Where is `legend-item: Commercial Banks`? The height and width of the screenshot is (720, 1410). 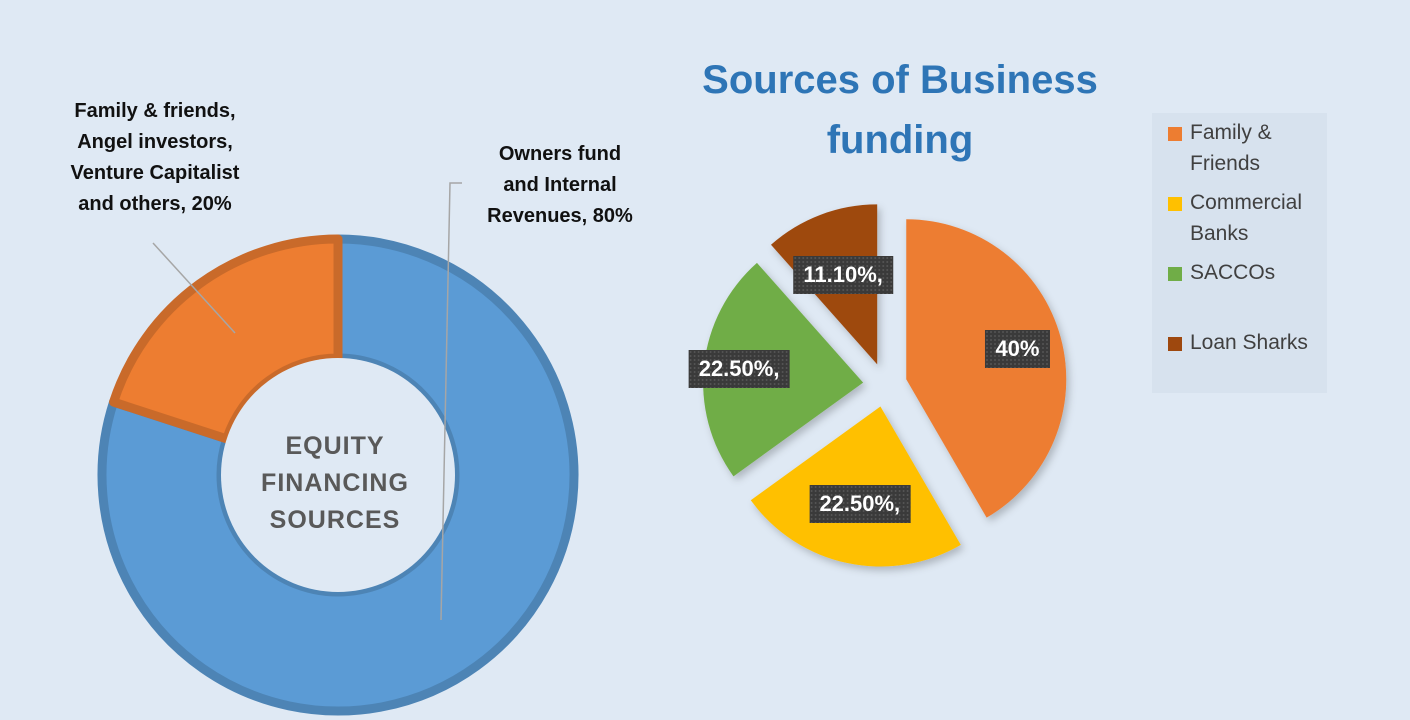
legend-item: Commercial Banks is located at coordinates (1243, 218).